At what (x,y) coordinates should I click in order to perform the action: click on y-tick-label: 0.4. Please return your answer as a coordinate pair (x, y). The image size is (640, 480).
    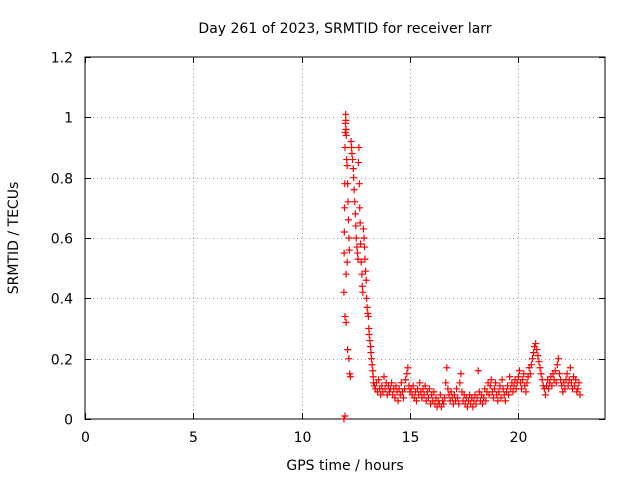
    Looking at the image, I should click on (62, 300).